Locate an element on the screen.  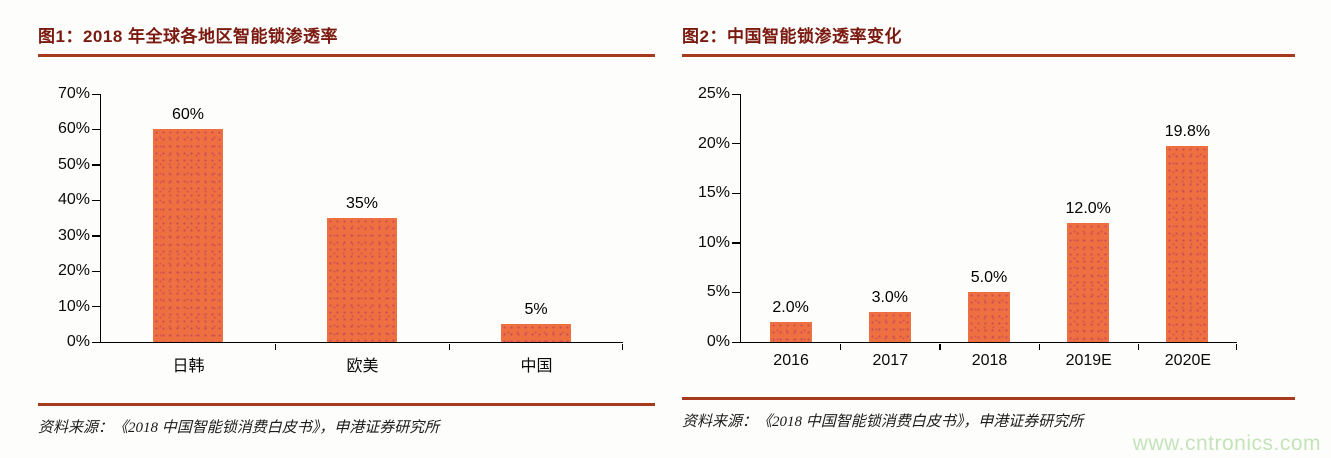
y-axis-tick-label: 60% is located at coordinates (73, 129).